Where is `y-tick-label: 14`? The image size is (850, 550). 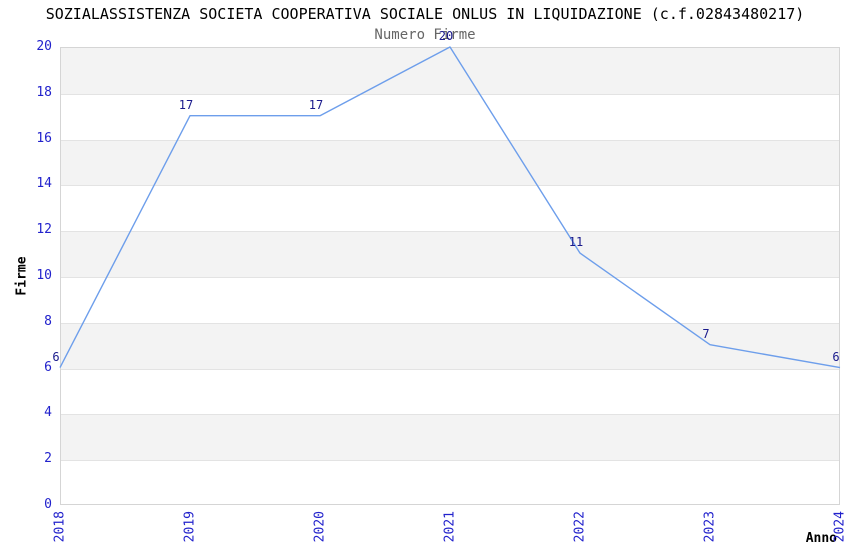 y-tick-label: 14 is located at coordinates (44, 184).